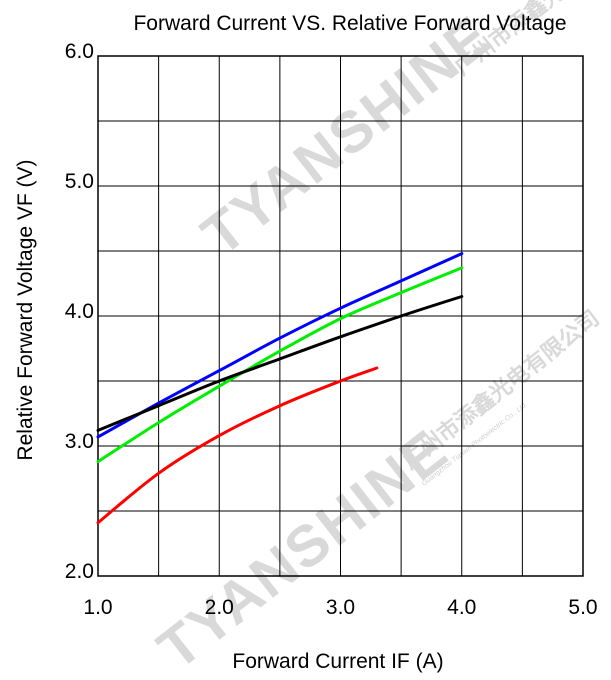 Image resolution: width=611 pixels, height=680 pixels. I want to click on x-tick-label: 2.0, so click(219, 607).